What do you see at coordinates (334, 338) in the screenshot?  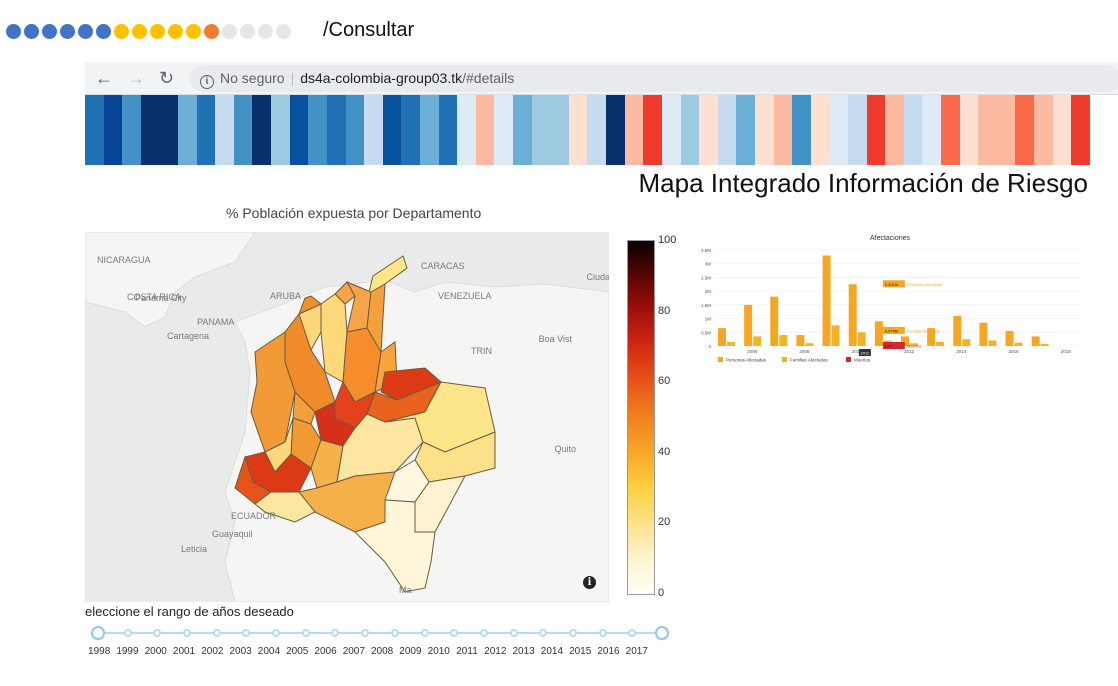 I see `department-bolivar` at bounding box center [334, 338].